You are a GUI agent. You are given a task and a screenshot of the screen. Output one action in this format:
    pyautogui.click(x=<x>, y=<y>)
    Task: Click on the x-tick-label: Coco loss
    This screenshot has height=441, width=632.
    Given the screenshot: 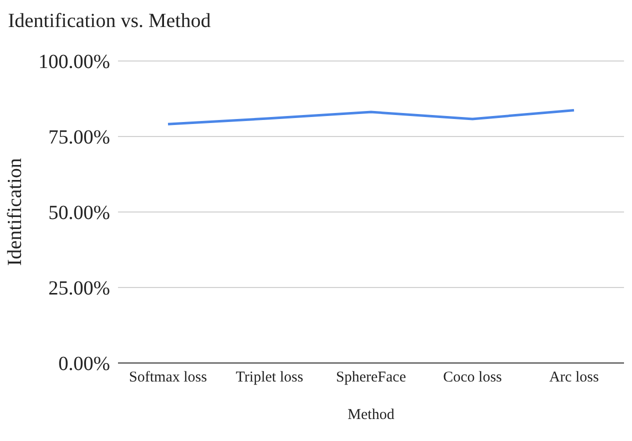 What is the action you would take?
    pyautogui.click(x=472, y=378)
    